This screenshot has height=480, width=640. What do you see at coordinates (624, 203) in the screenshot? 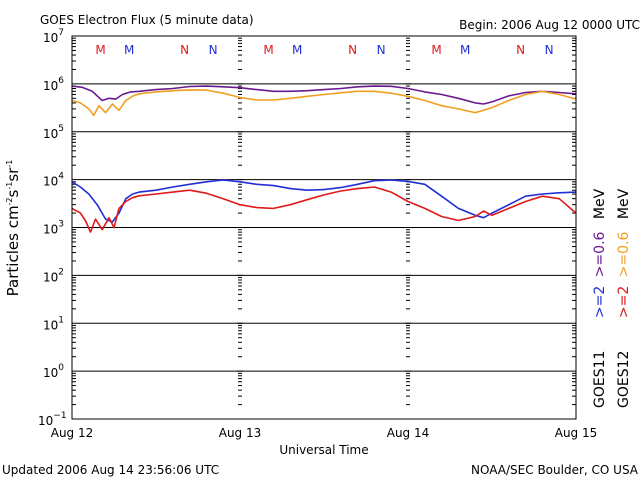
I see `legend-goes12-unit: MeV` at bounding box center [624, 203].